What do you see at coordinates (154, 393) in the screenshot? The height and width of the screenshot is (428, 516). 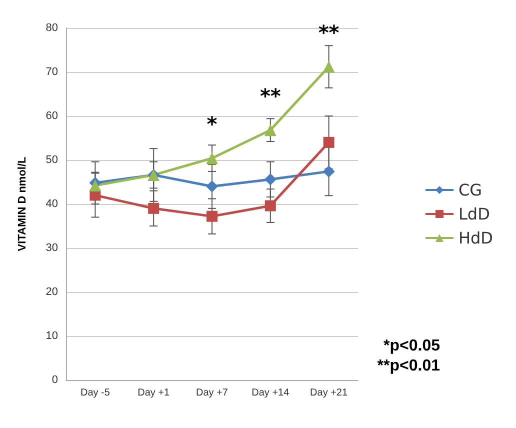 I see `x-tick-label: Day +1` at bounding box center [154, 393].